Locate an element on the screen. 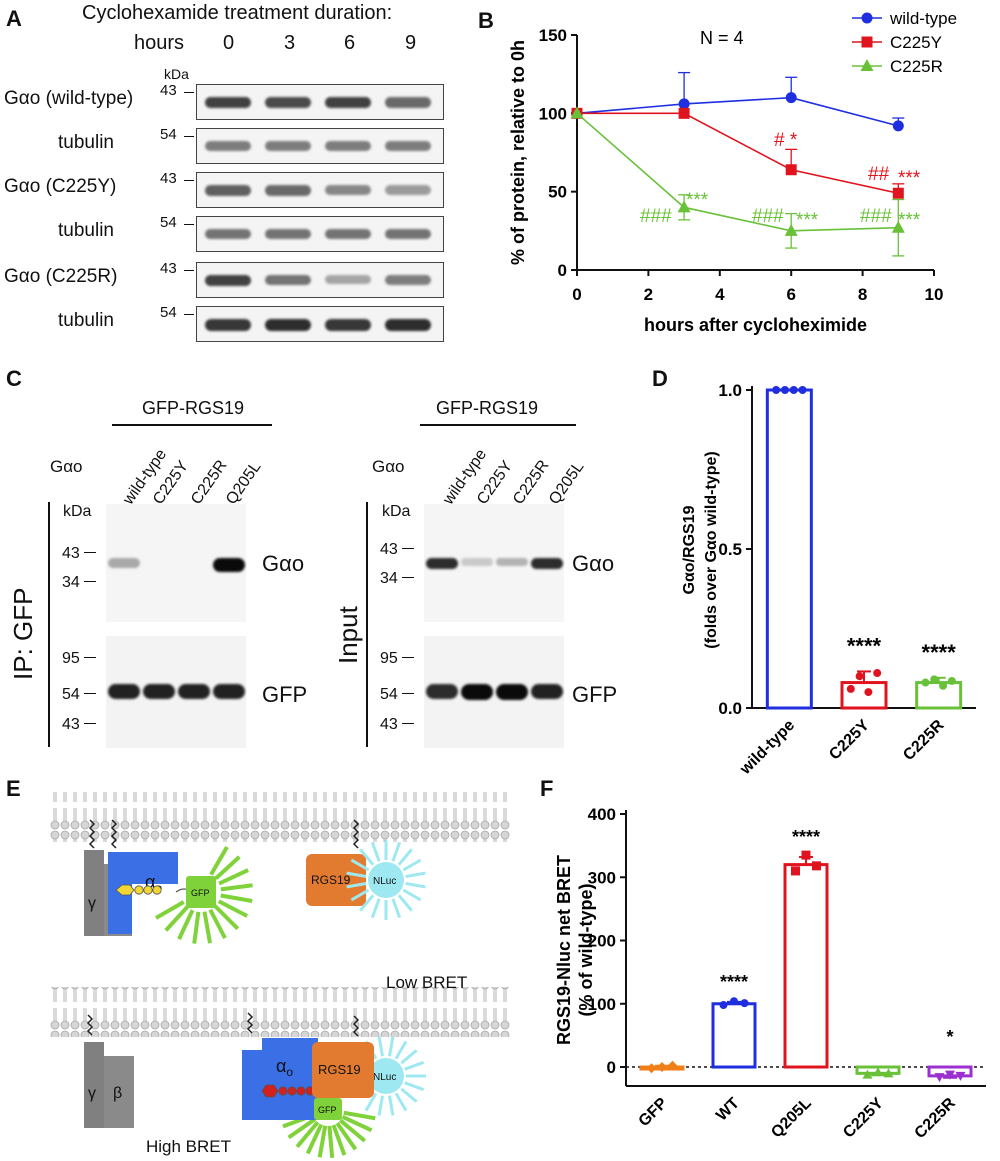 The image size is (1000, 1161). input-construct-bracket is located at coordinates (498, 425).